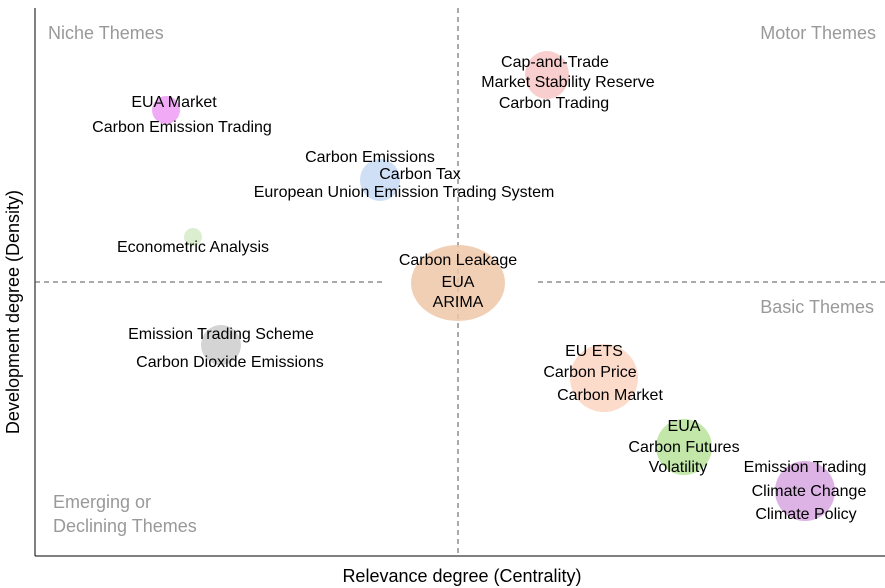 The width and height of the screenshot is (885, 588). I want to click on node-label: Market Stability Reserve, so click(567, 82).